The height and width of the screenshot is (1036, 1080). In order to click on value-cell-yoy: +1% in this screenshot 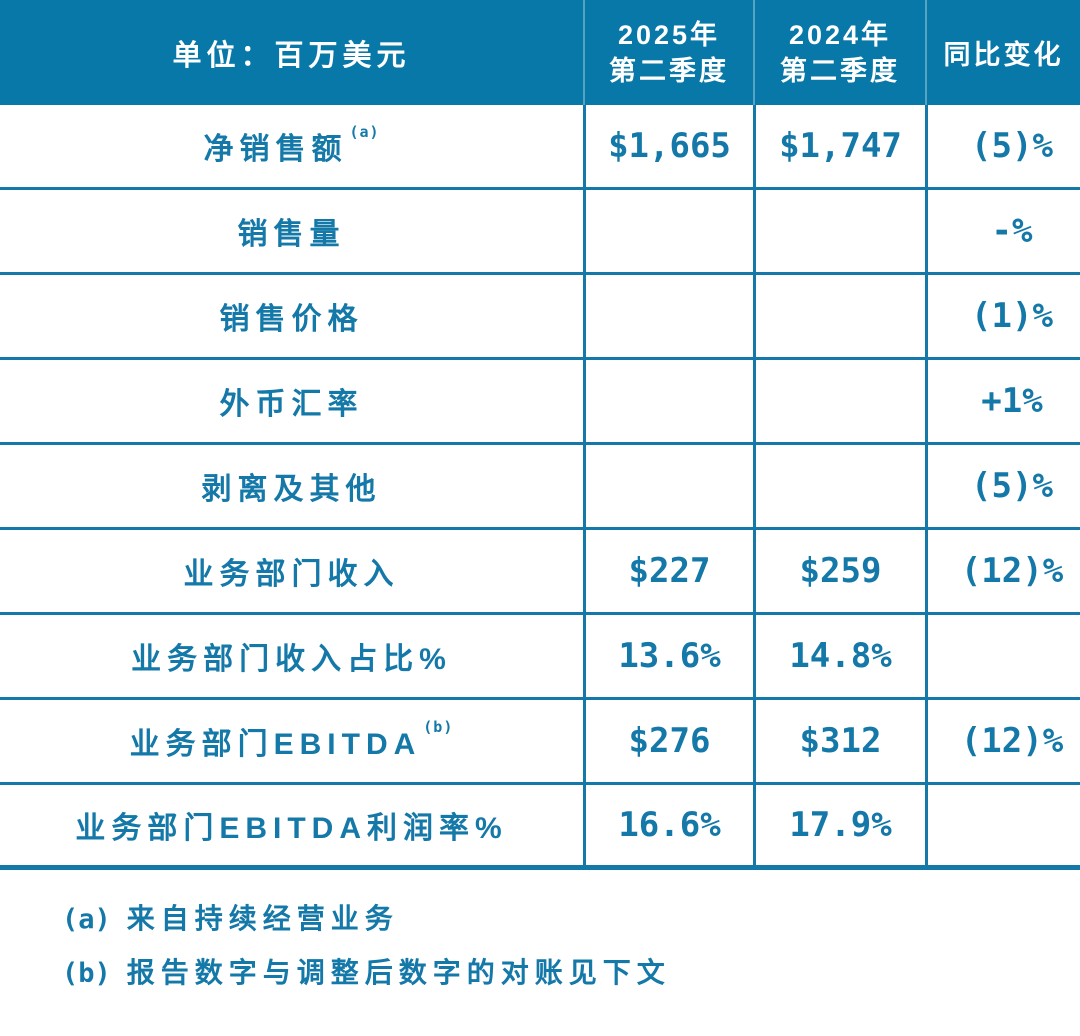, I will do `click(1002, 401)`.